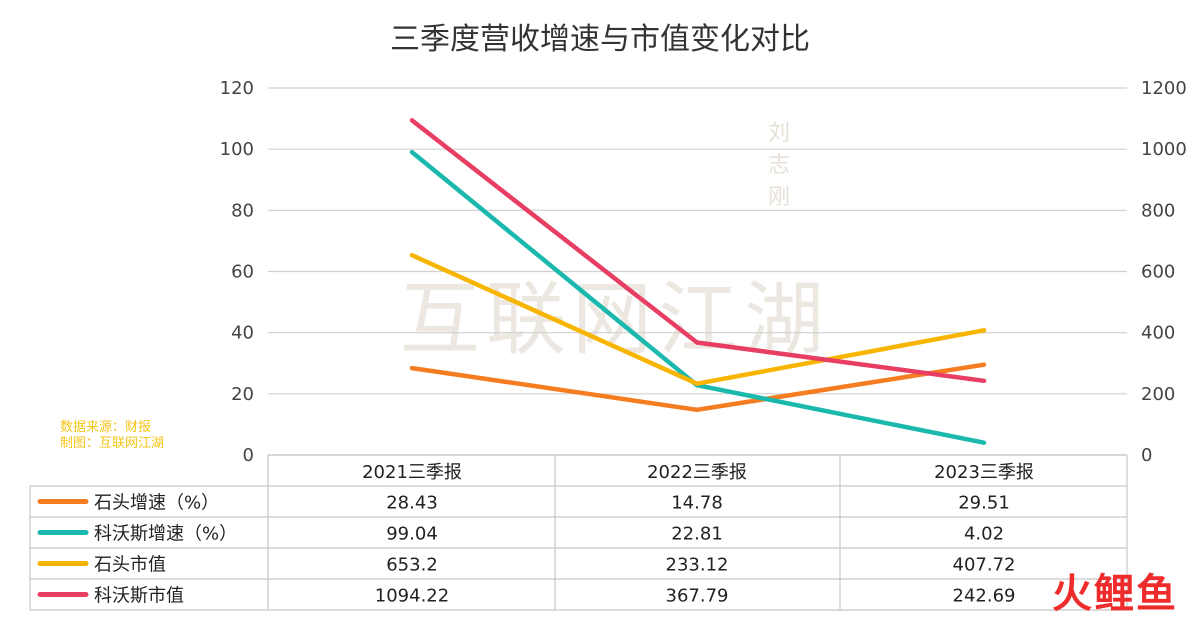  Describe the element at coordinates (412, 503) in the screenshot. I see `table-cell-value: 28.43` at that location.